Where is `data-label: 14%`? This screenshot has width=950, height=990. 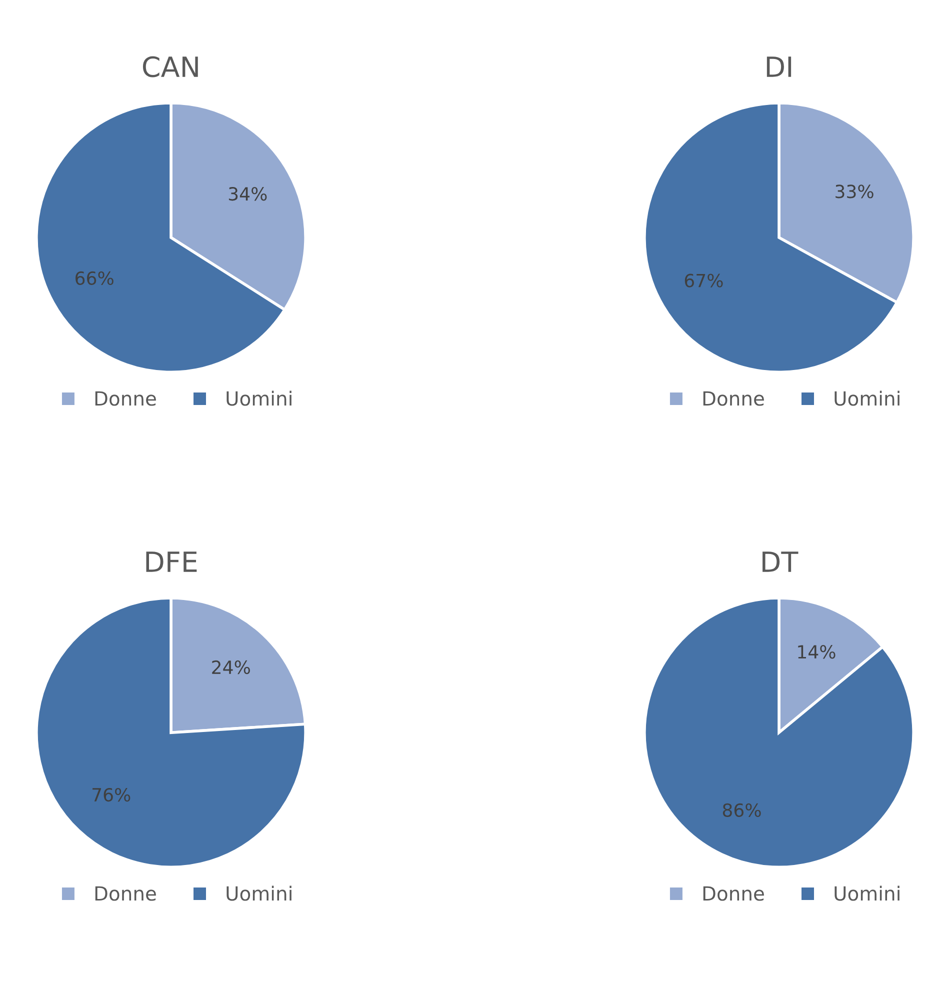 data-label: 14% is located at coordinates (817, 652).